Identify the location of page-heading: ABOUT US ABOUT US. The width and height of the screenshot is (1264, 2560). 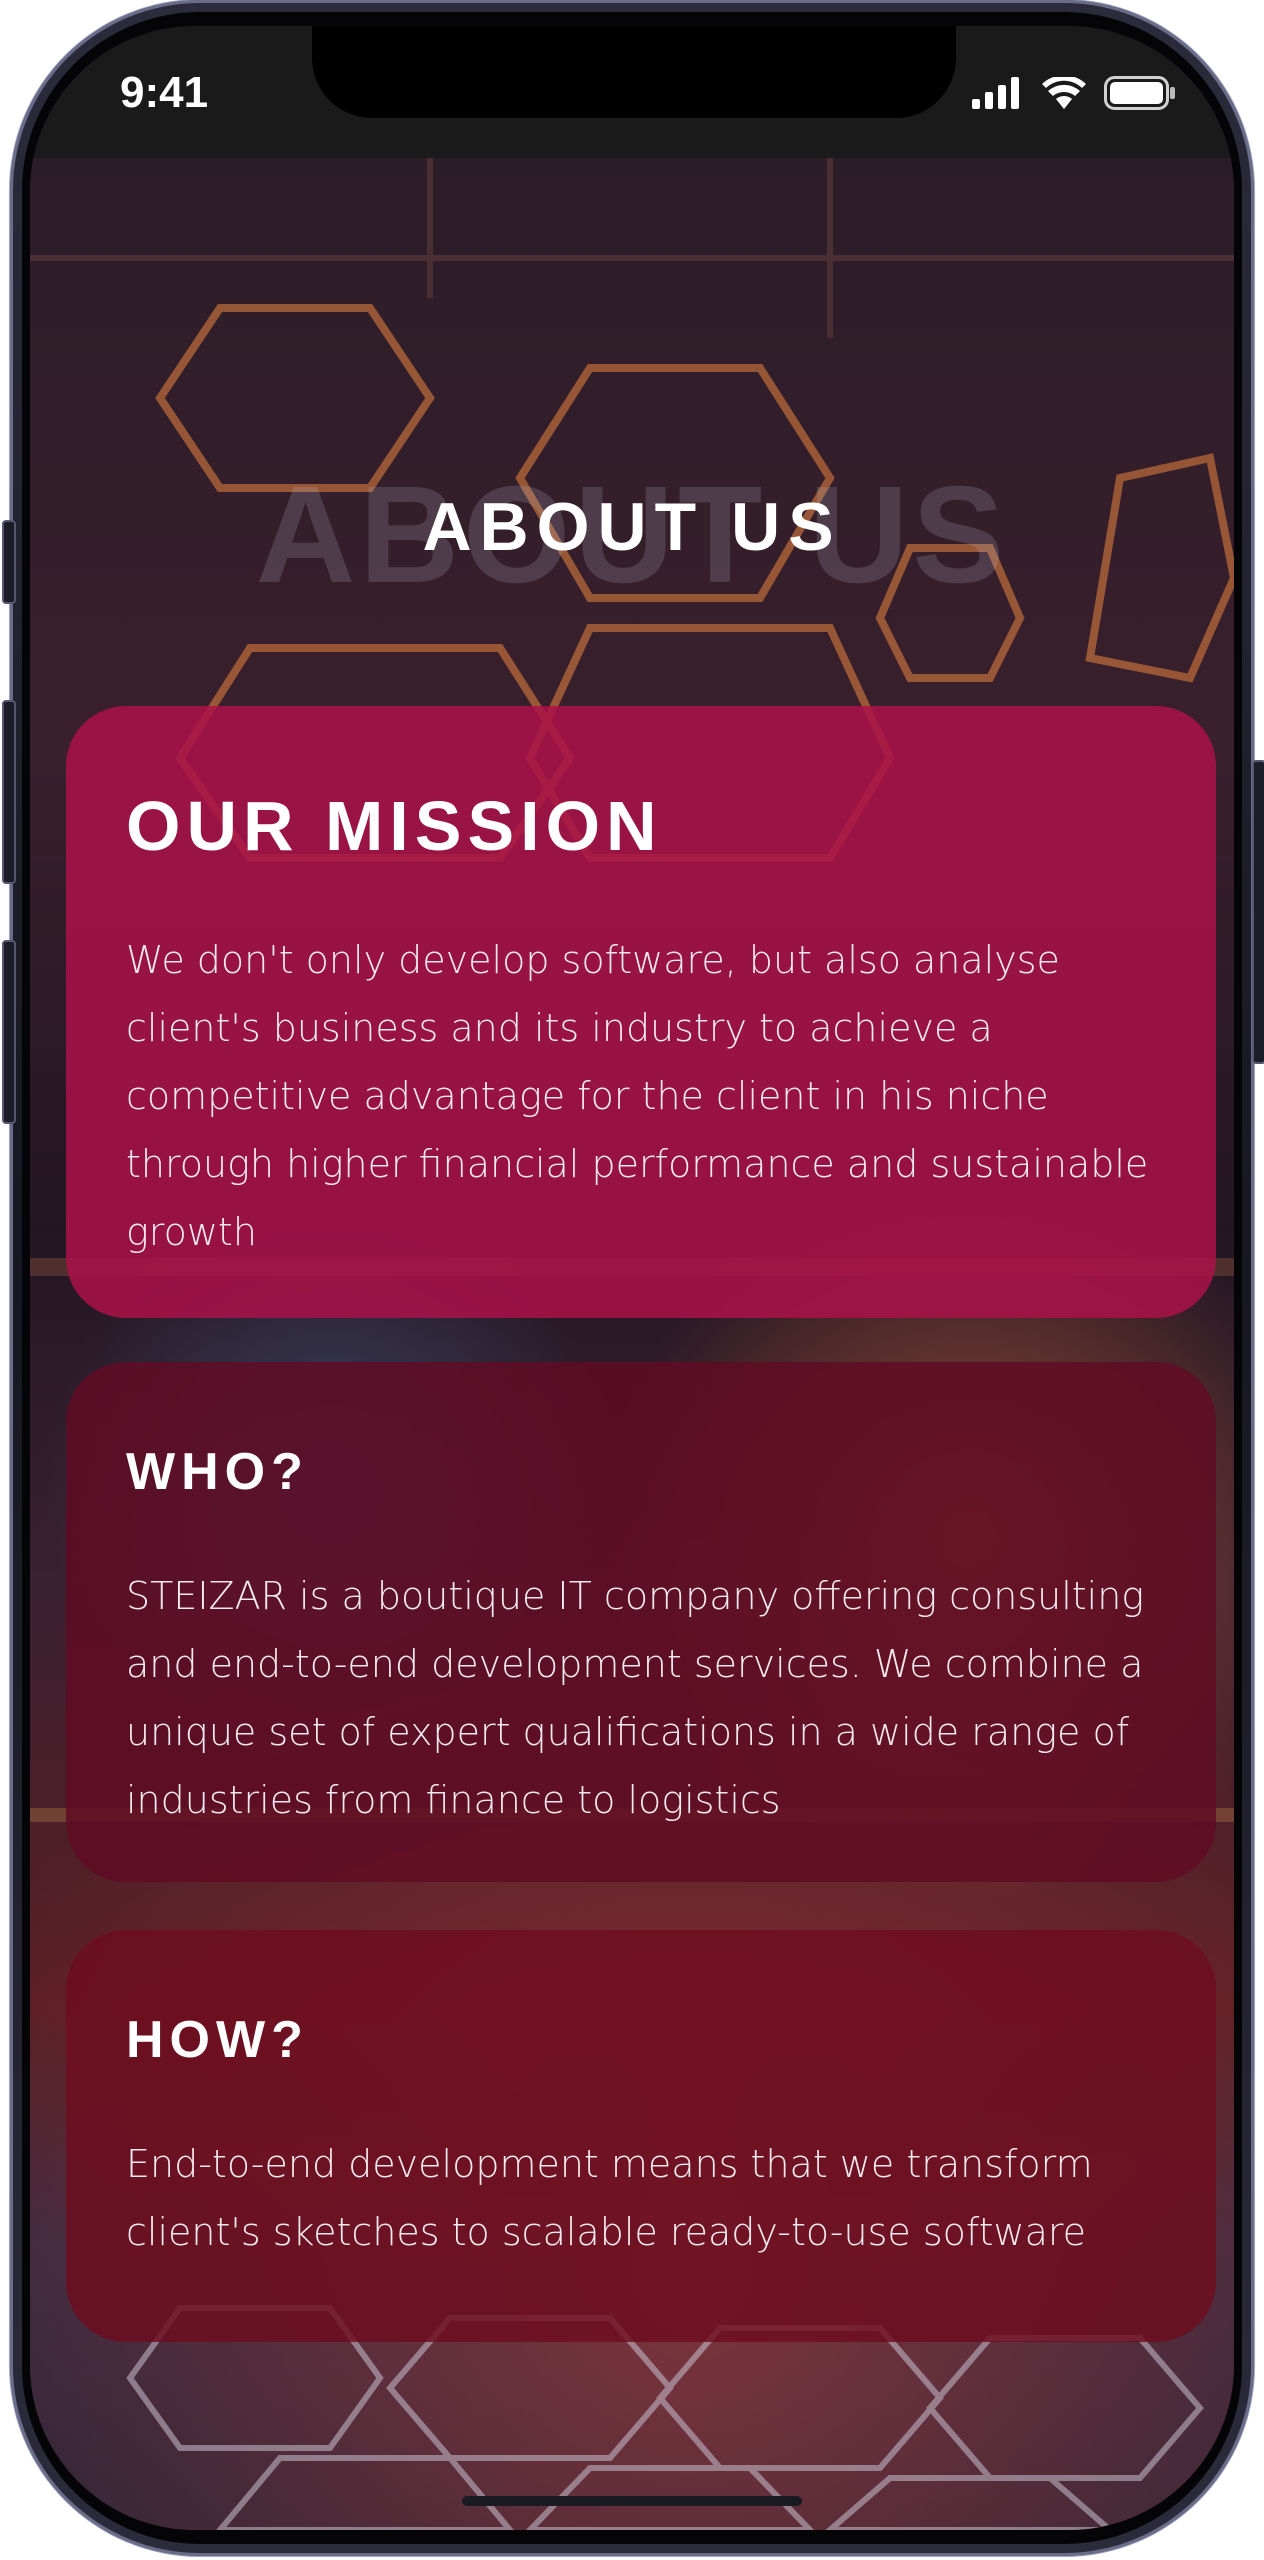
(632, 534).